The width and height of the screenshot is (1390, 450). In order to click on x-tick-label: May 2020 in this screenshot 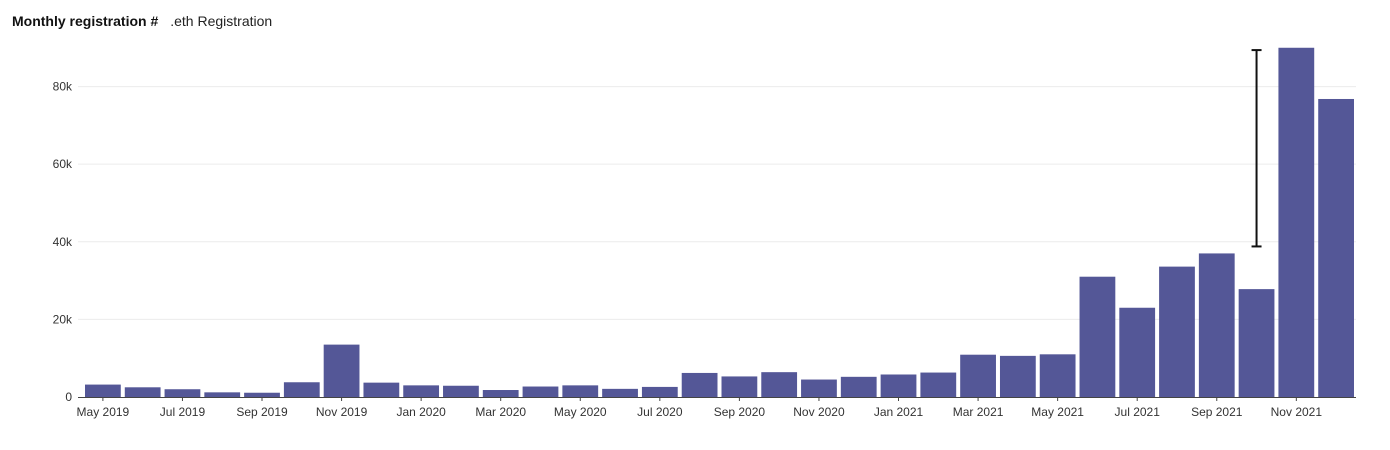, I will do `click(580, 412)`.